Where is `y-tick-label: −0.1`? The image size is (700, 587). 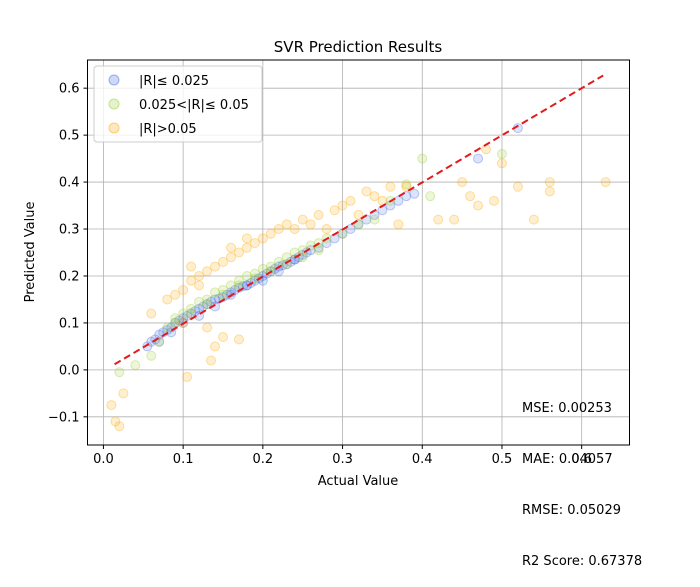 y-tick-label: −0.1 is located at coordinates (64, 417).